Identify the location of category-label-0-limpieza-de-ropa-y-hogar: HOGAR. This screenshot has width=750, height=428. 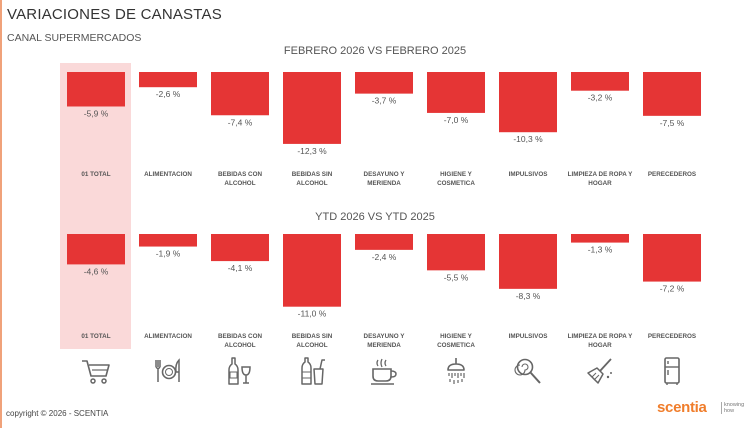
(600, 183).